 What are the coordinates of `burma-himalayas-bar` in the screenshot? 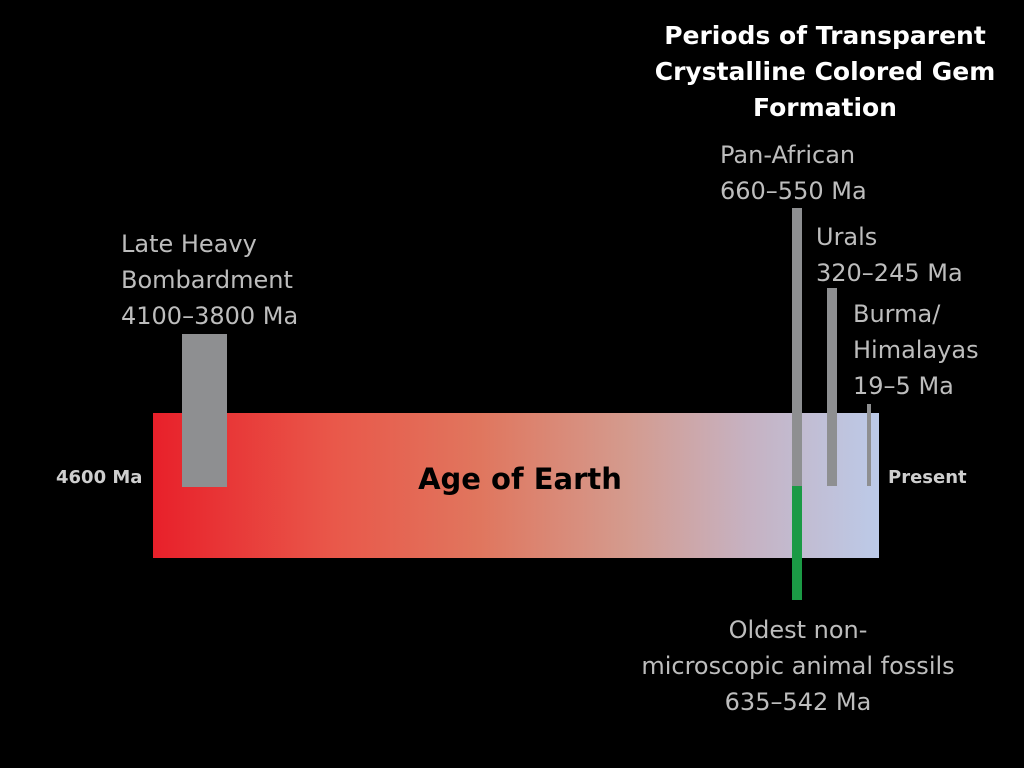 It's located at (869, 445).